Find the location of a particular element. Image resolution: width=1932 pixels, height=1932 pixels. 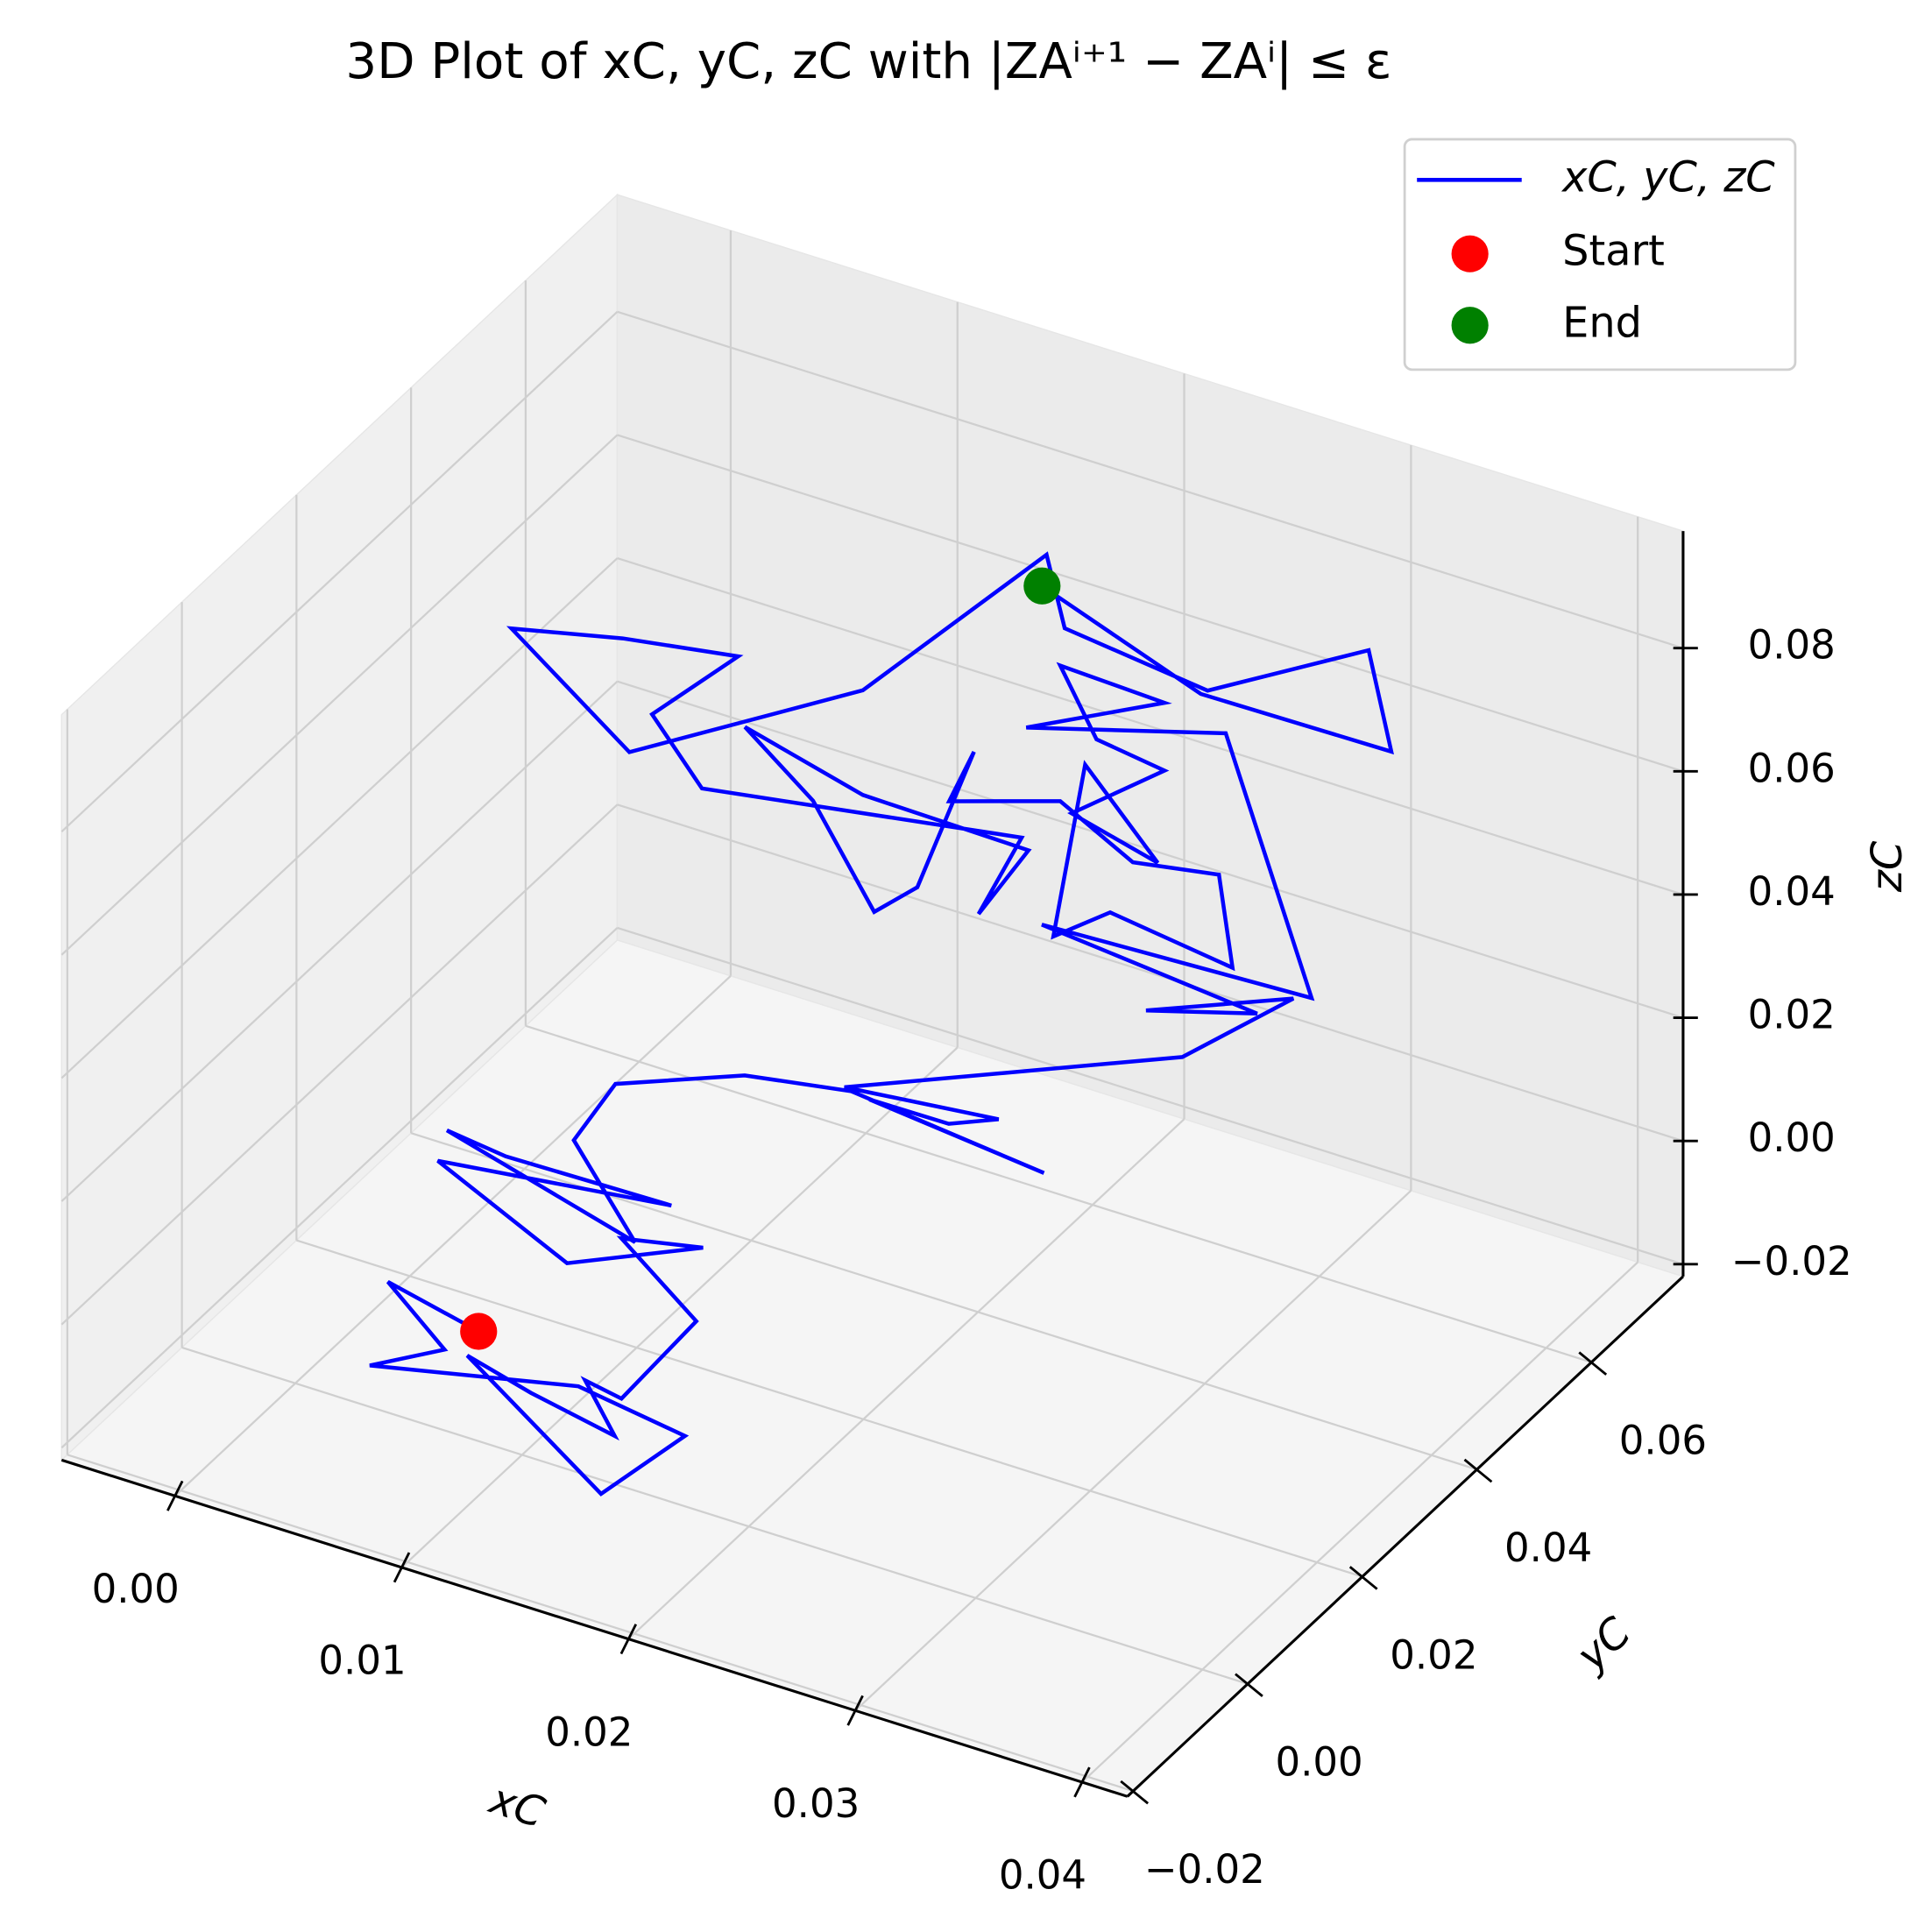

z-tick-label: 0.08 is located at coordinates (1792, 645).